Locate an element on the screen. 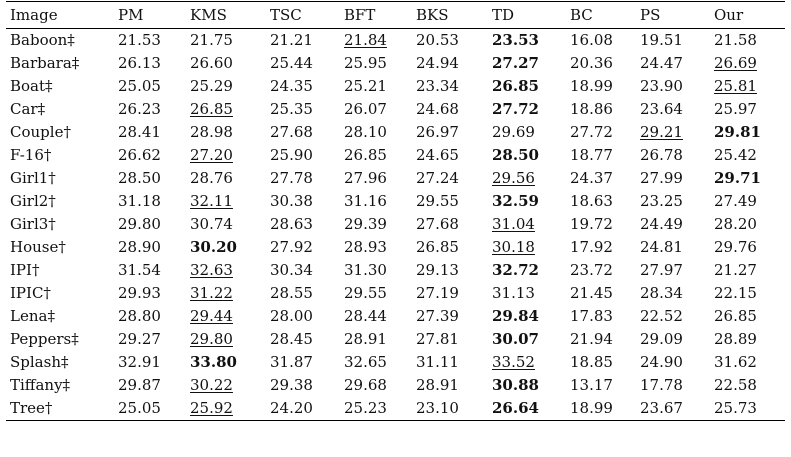 The image size is (791, 457). psnr-value: 29.55 is located at coordinates (437, 201).